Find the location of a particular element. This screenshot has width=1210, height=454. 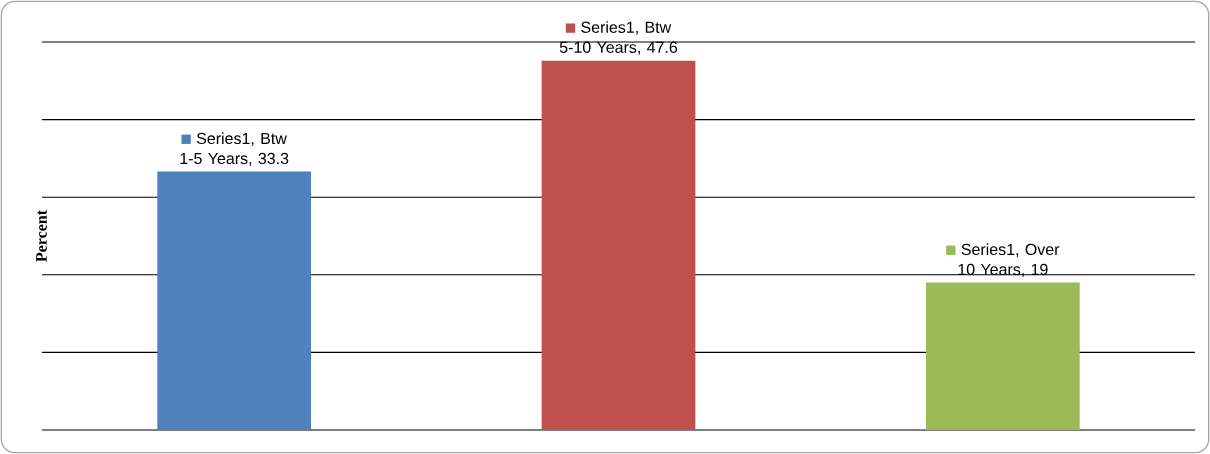

data-label: Series1, Btw 5-10 Years, 47.6 is located at coordinates (618, 38).